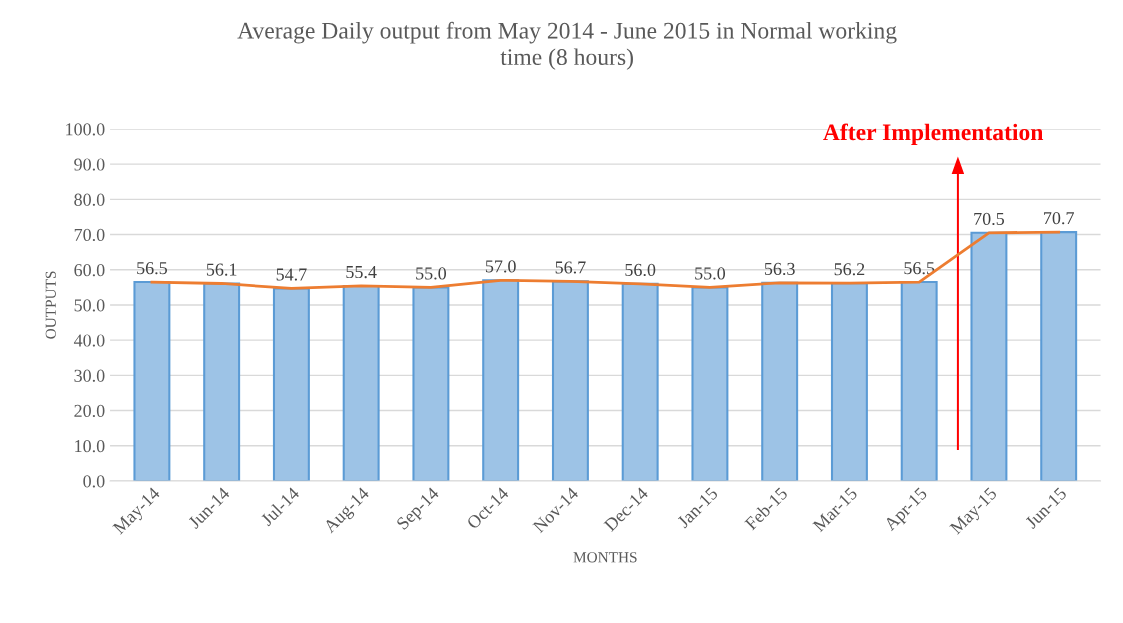 The height and width of the screenshot is (623, 1123). I want to click on data-label: 56.1, so click(221, 269).